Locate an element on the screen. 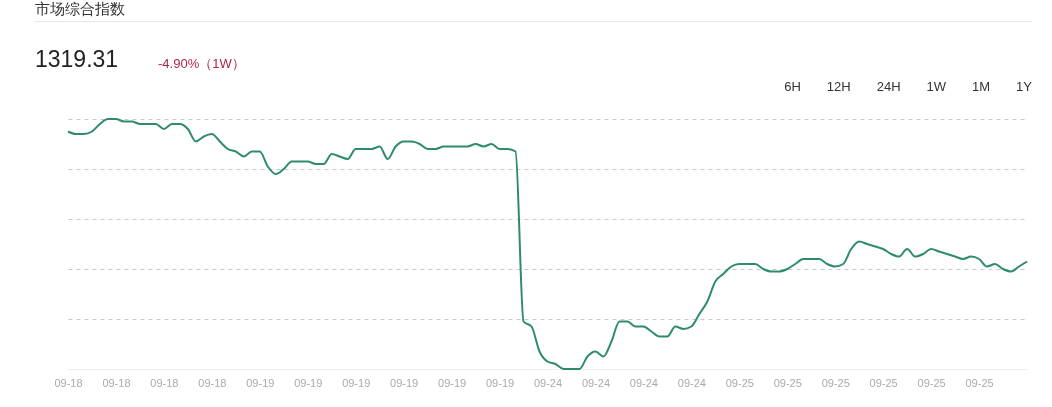 This screenshot has width=1052, height=407. text: -4.90%（1W） is located at coordinates (201, 64).